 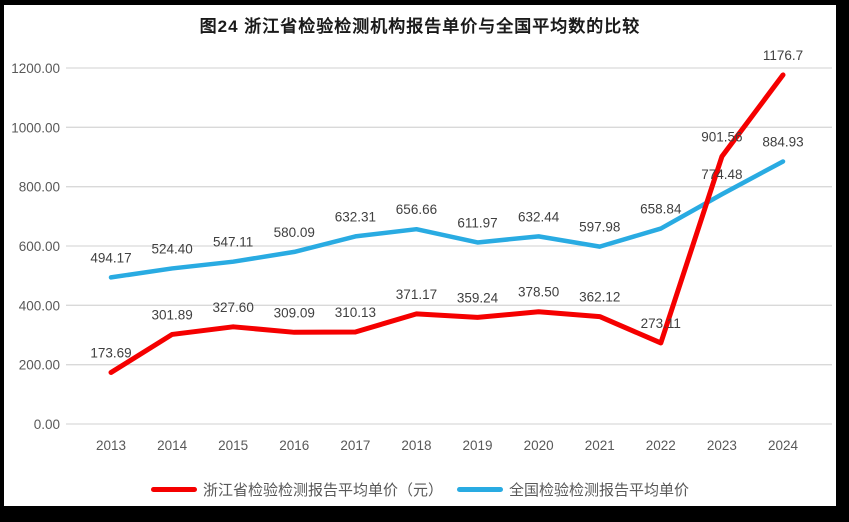 What do you see at coordinates (322, 490) in the screenshot?
I see `legend-label-zhejiang: 浙江省检验检测报告平均单价（元）` at bounding box center [322, 490].